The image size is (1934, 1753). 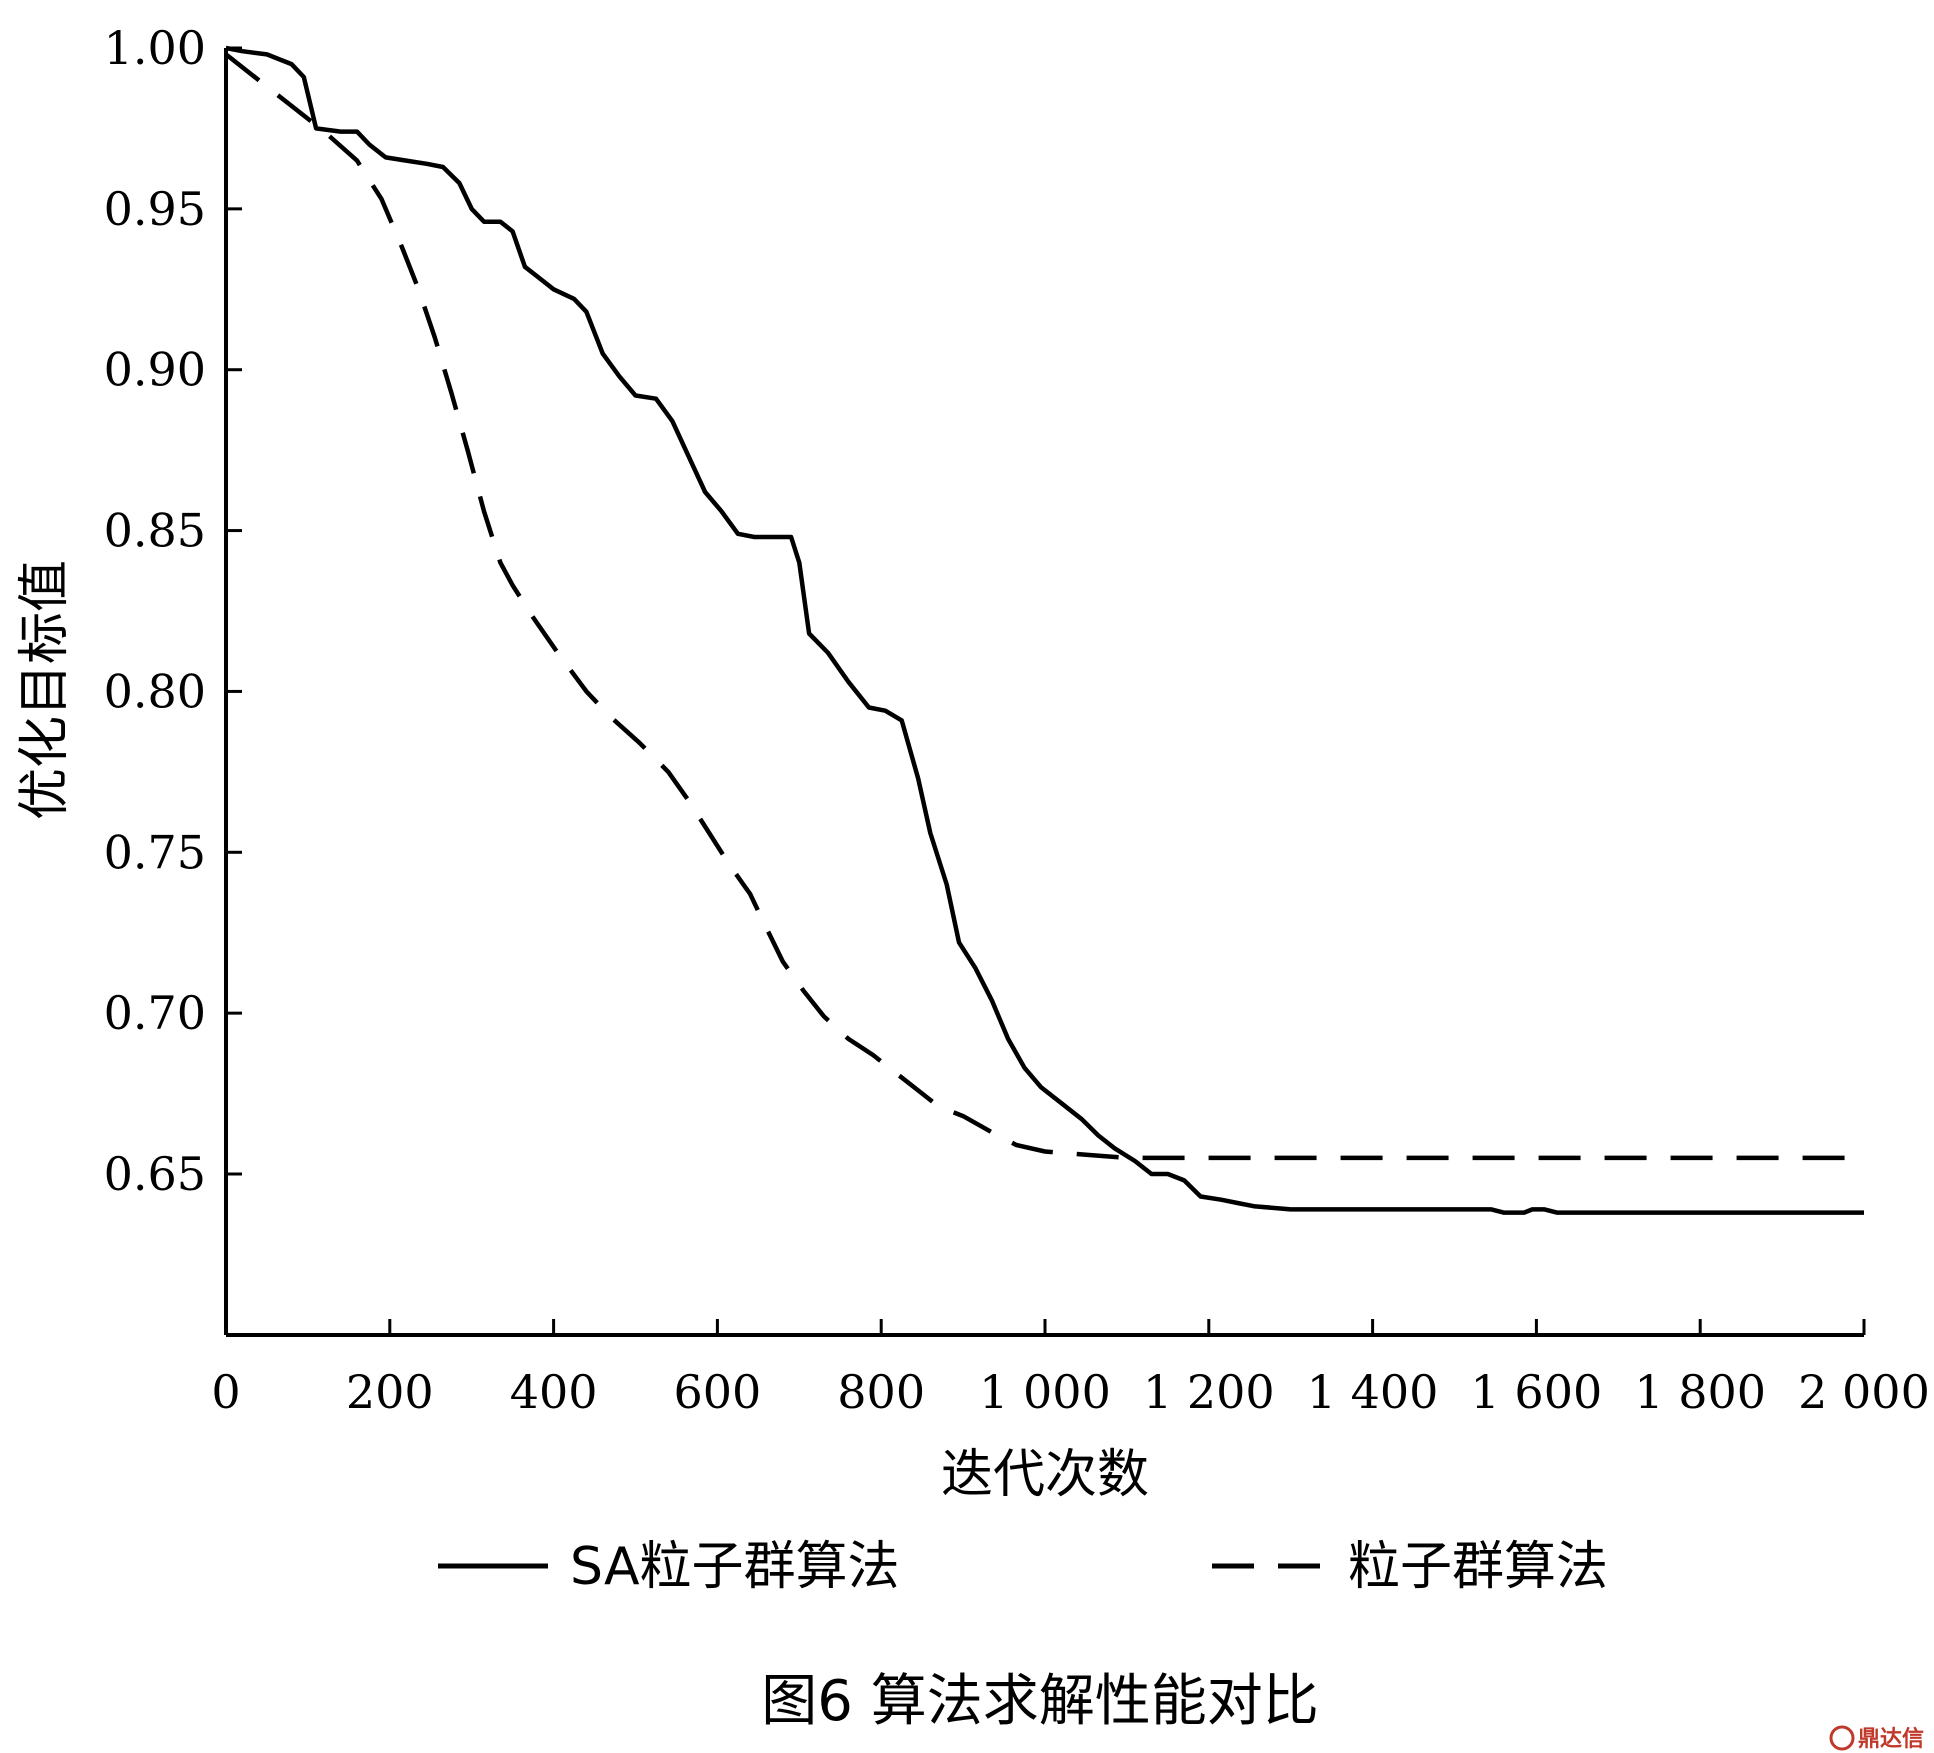 What do you see at coordinates (1023, 1567) in the screenshot?
I see `legend: SA粒子群算法 粒子群算法` at bounding box center [1023, 1567].